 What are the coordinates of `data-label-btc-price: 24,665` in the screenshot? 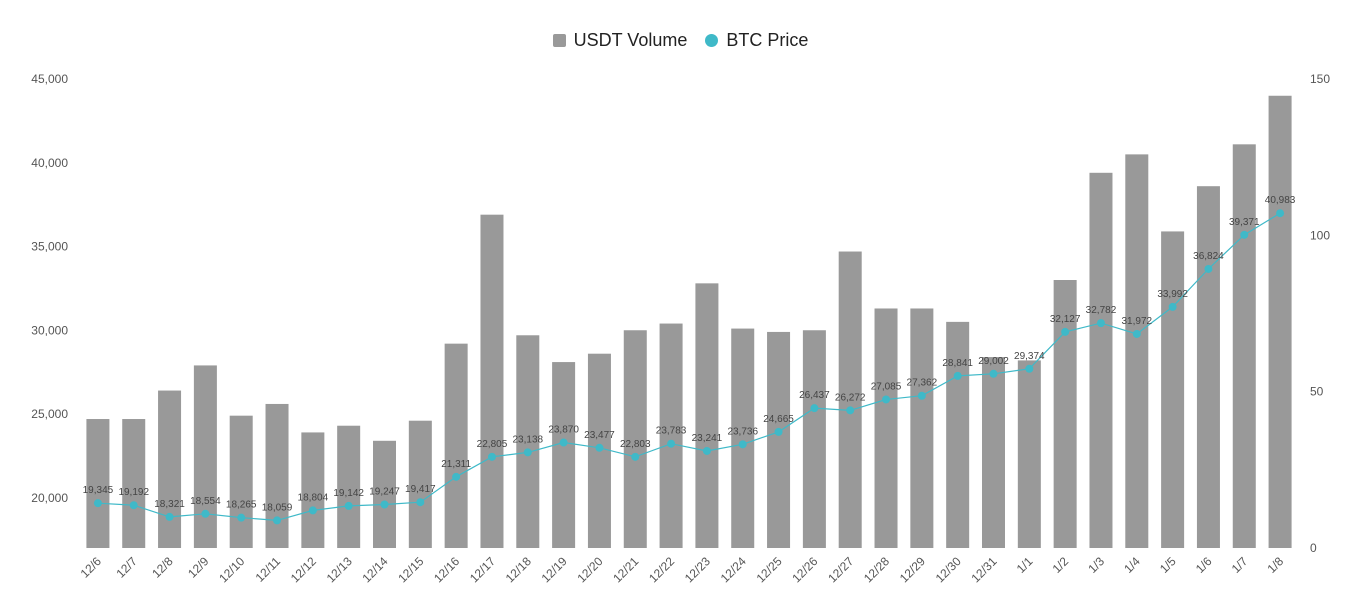 It's located at (778, 419).